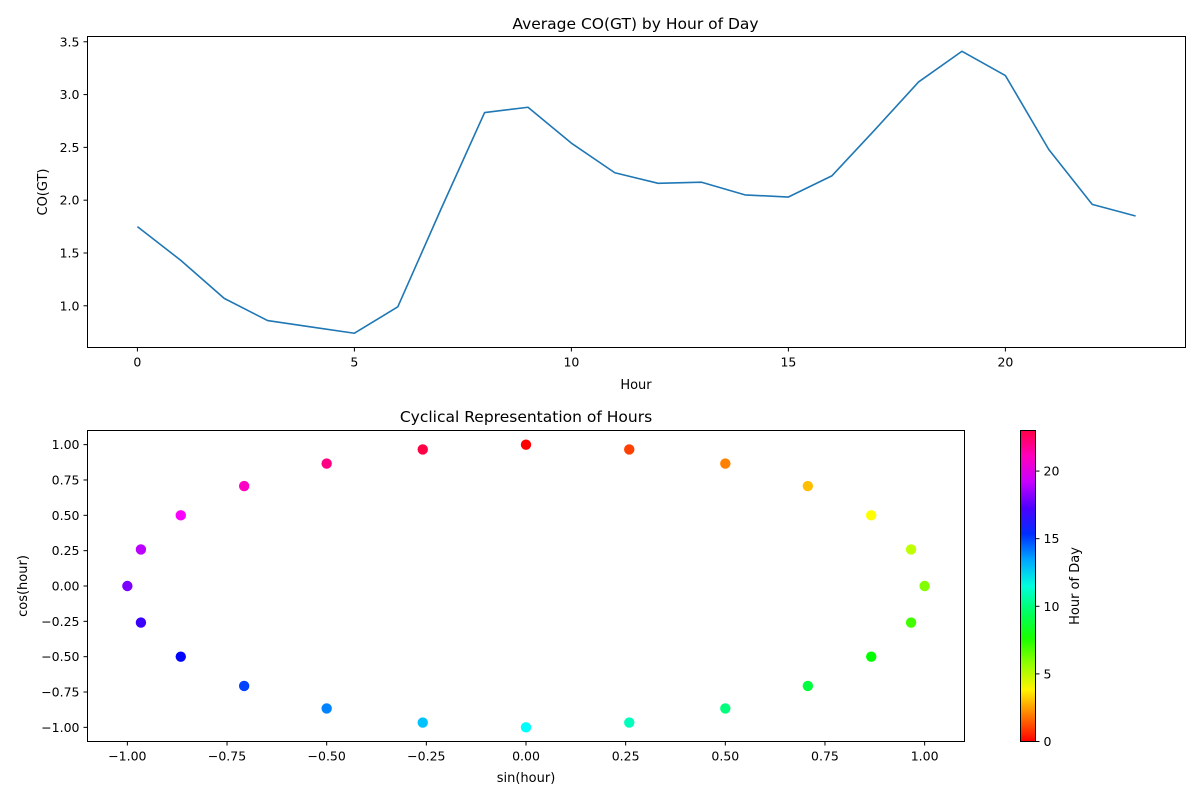  What do you see at coordinates (1052, 471) in the screenshot?
I see `colorbar-tick-label: 20` at bounding box center [1052, 471].